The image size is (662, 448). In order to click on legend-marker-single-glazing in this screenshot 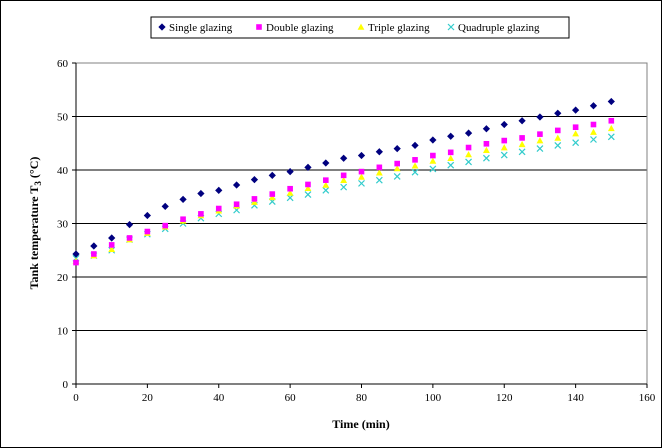, I will do `click(162, 27)`.